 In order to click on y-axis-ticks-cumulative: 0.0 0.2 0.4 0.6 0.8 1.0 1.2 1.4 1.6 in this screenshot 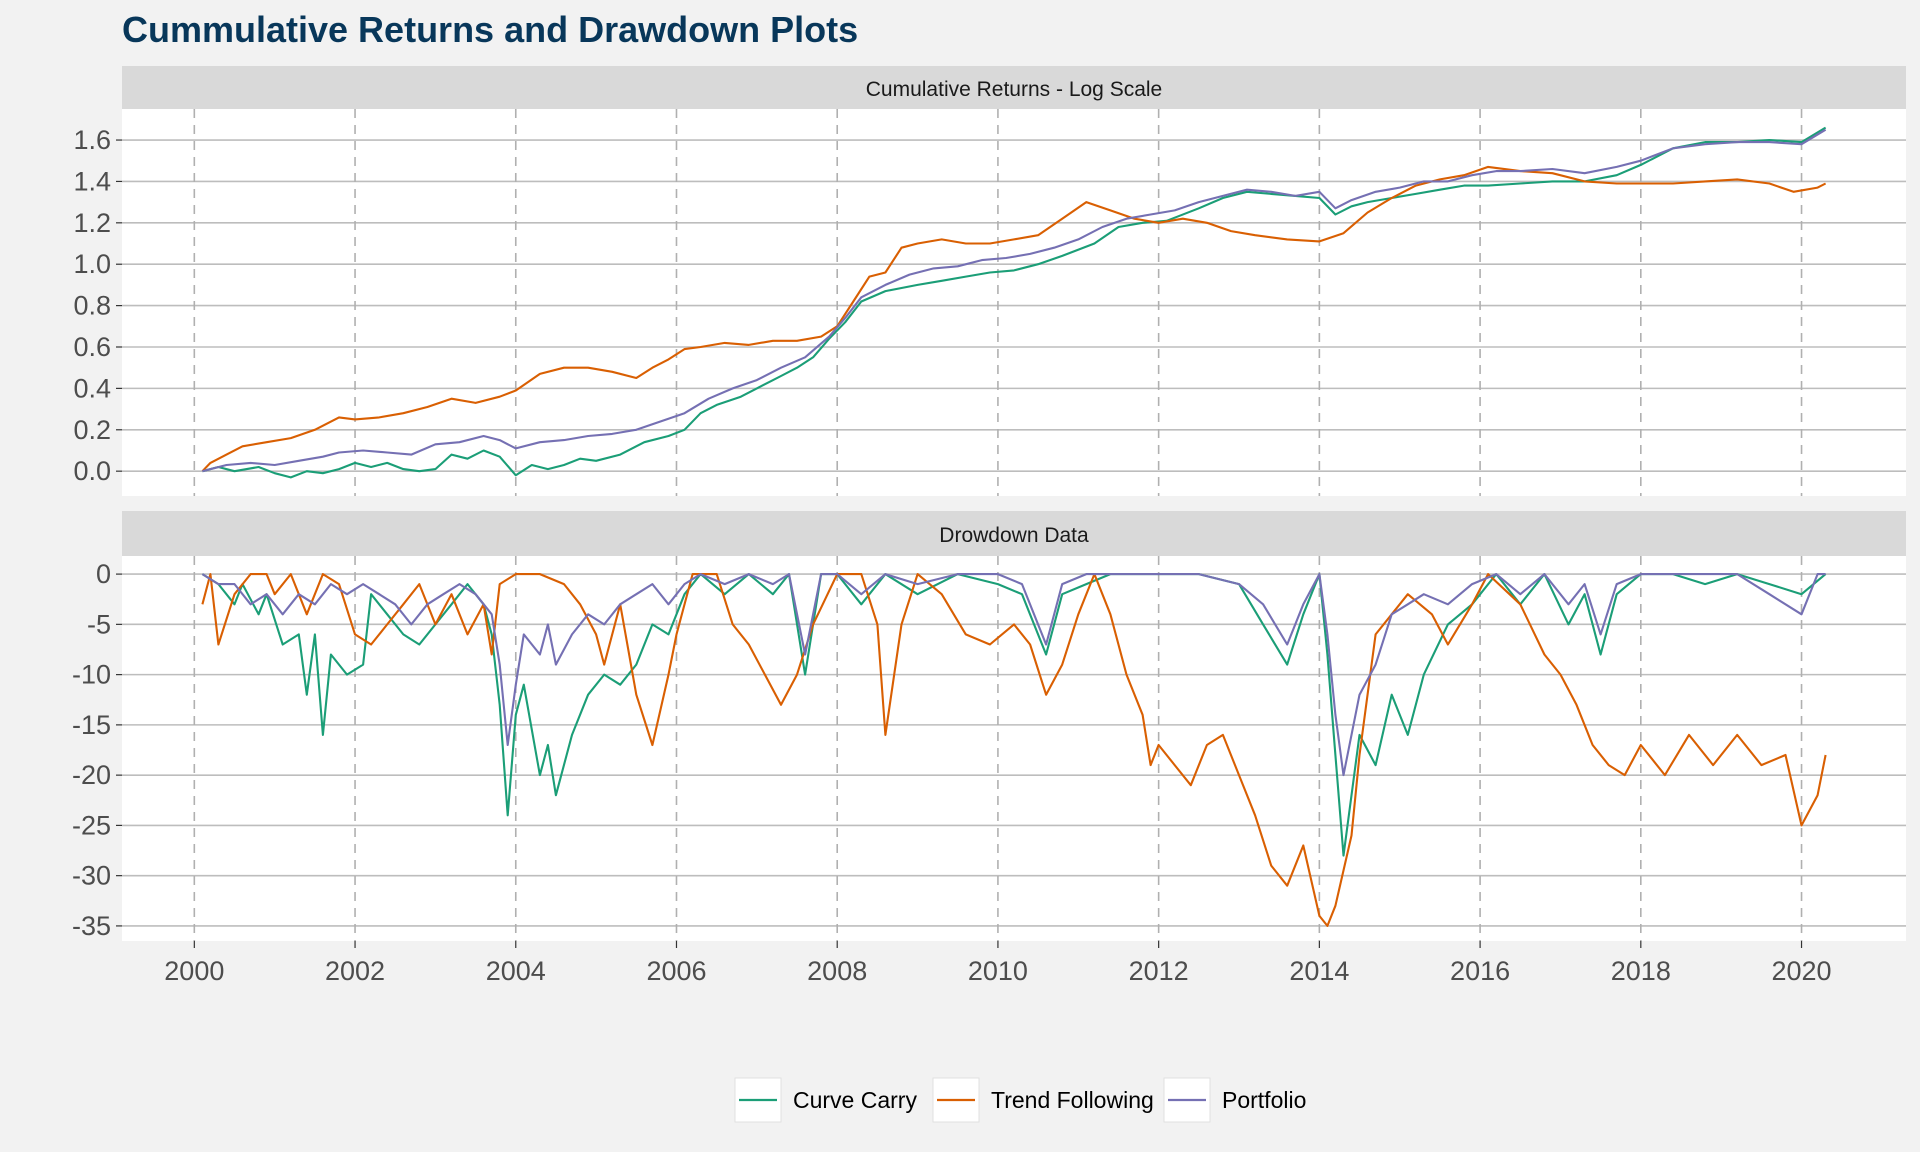, I will do `click(97, 305)`.